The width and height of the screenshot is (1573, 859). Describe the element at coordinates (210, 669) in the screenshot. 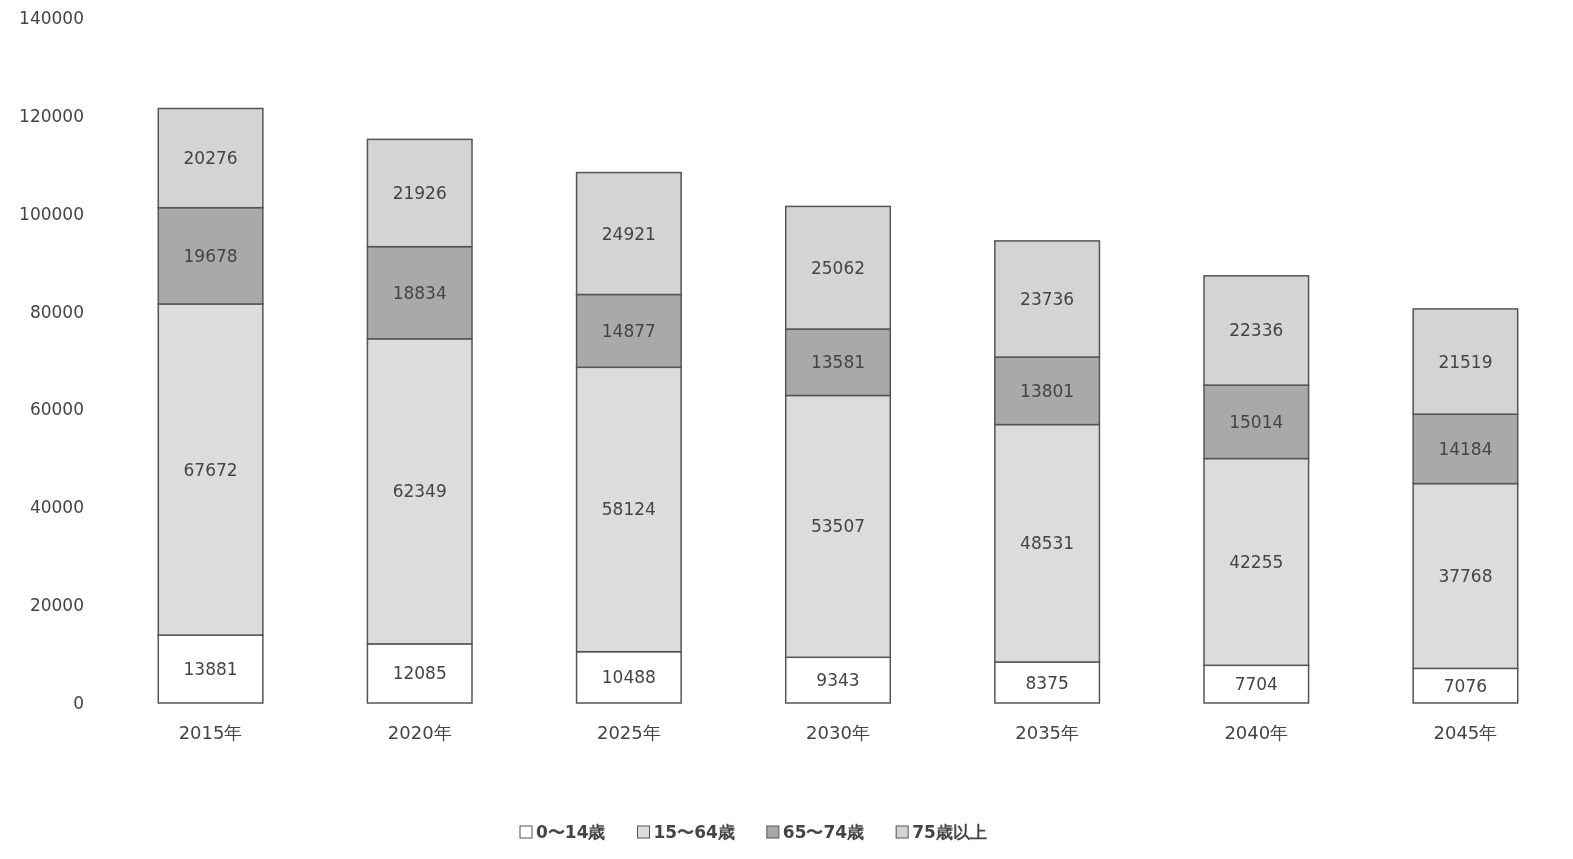

I see `data-label: 13881` at that location.